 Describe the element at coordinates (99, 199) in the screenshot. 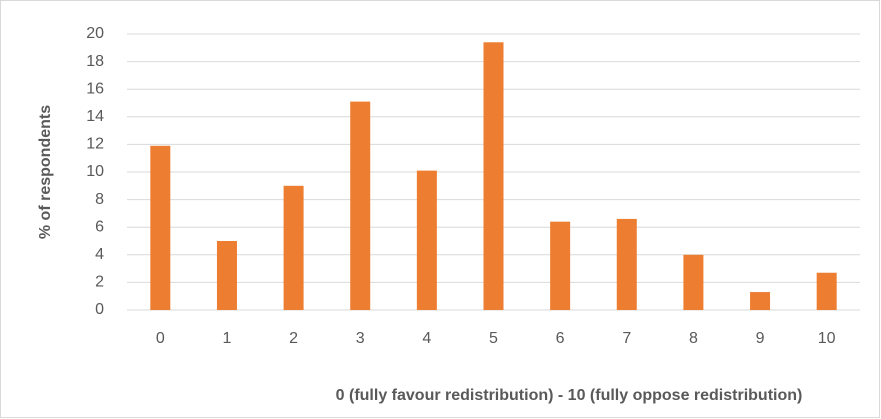

I see `y-tick-label: 8` at that location.